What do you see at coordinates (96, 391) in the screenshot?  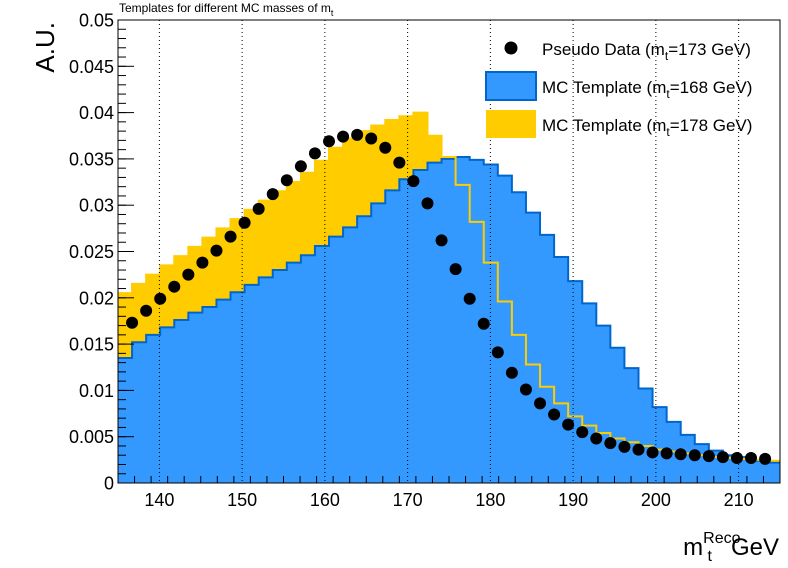 I see `y-tick-label: 0.01` at bounding box center [96, 391].